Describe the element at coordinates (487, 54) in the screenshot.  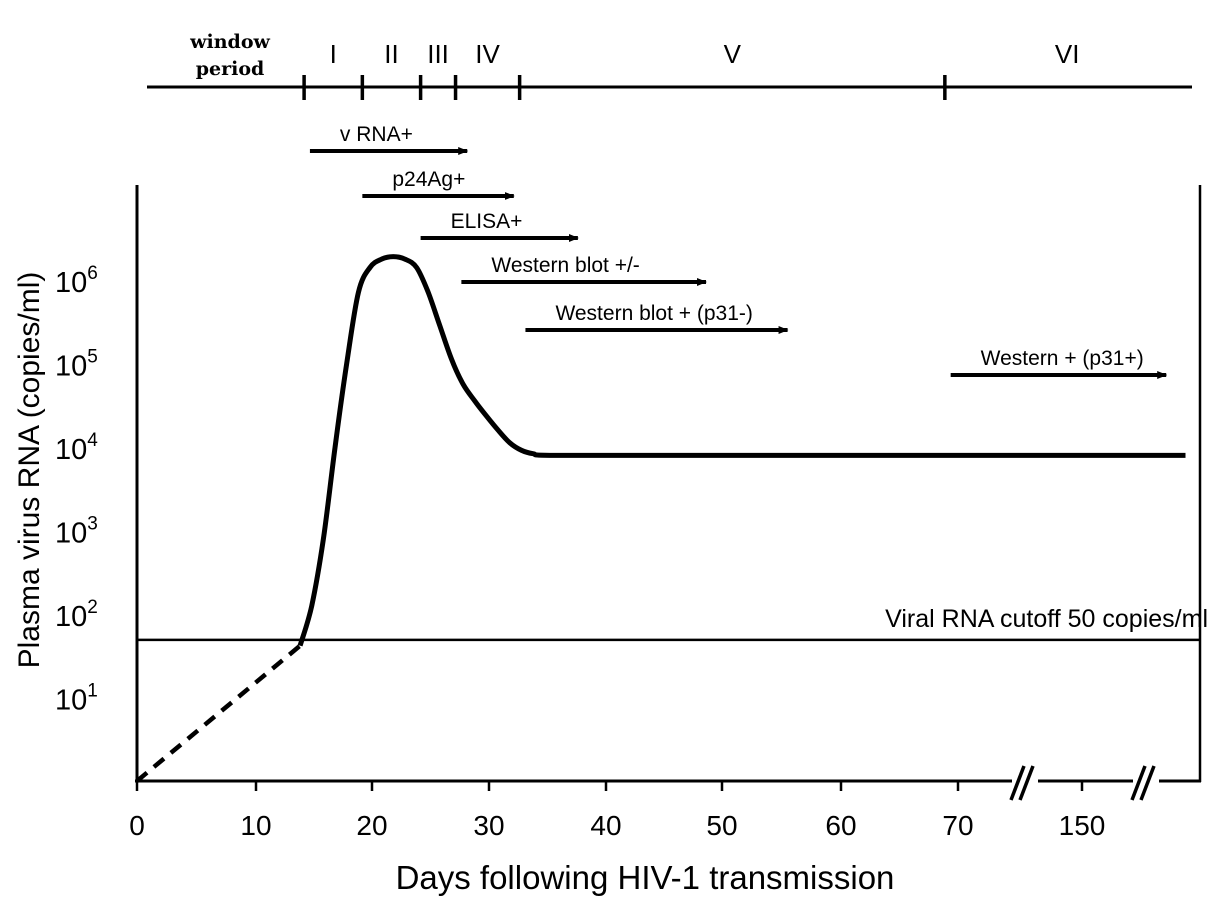
I see `stage-label: IV` at that location.